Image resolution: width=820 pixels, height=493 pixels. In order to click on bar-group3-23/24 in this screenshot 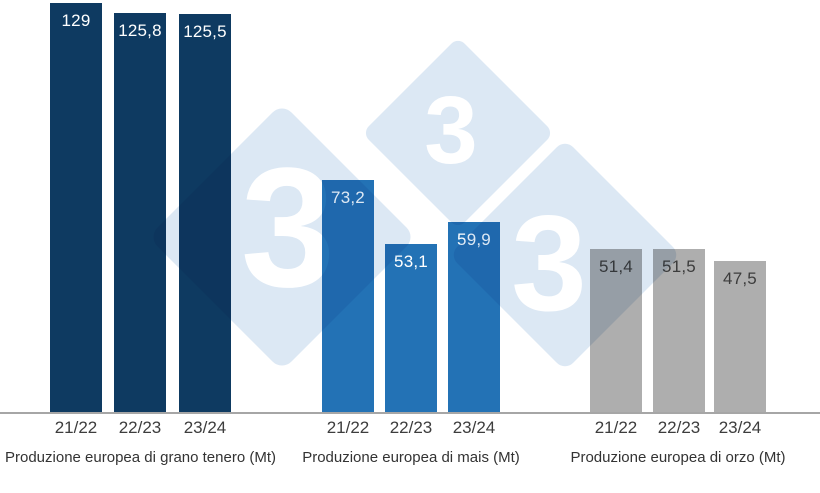, I will do `click(740, 336)`.